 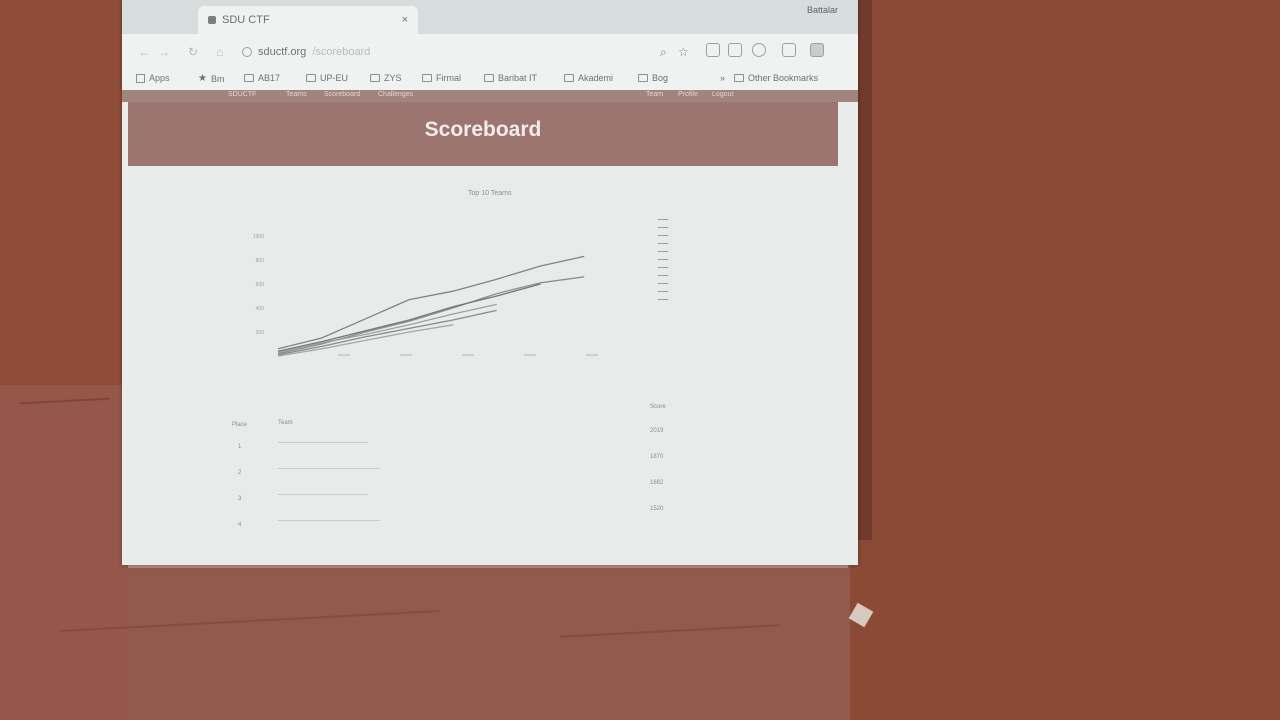 I want to click on score-chart: 1000 800 600 400 200, so click(x=425, y=295).